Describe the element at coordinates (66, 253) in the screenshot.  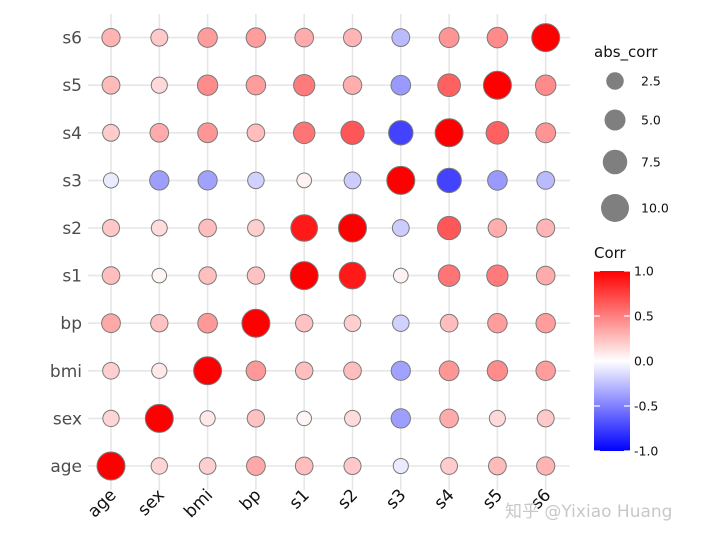
I see `y-axis: age sex bmi bp s1 s2 s3 s4 s5 s6` at that location.